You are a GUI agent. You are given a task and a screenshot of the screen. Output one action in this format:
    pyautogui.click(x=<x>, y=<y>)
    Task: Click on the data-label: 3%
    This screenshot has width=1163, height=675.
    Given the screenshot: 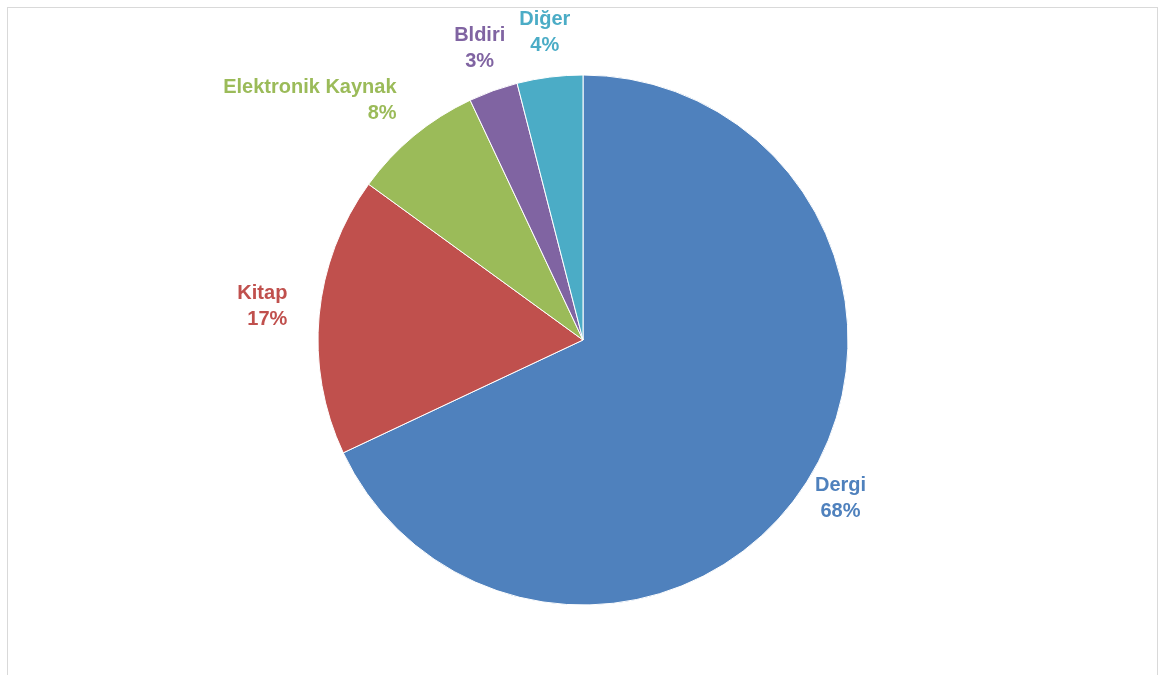 What is the action you would take?
    pyautogui.click(x=480, y=60)
    